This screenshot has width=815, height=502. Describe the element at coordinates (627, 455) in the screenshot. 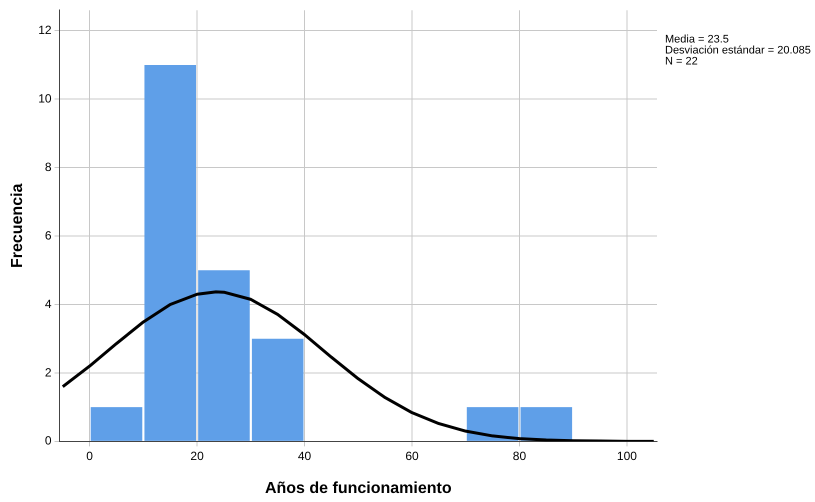

I see `x-tick-label: 100` at that location.